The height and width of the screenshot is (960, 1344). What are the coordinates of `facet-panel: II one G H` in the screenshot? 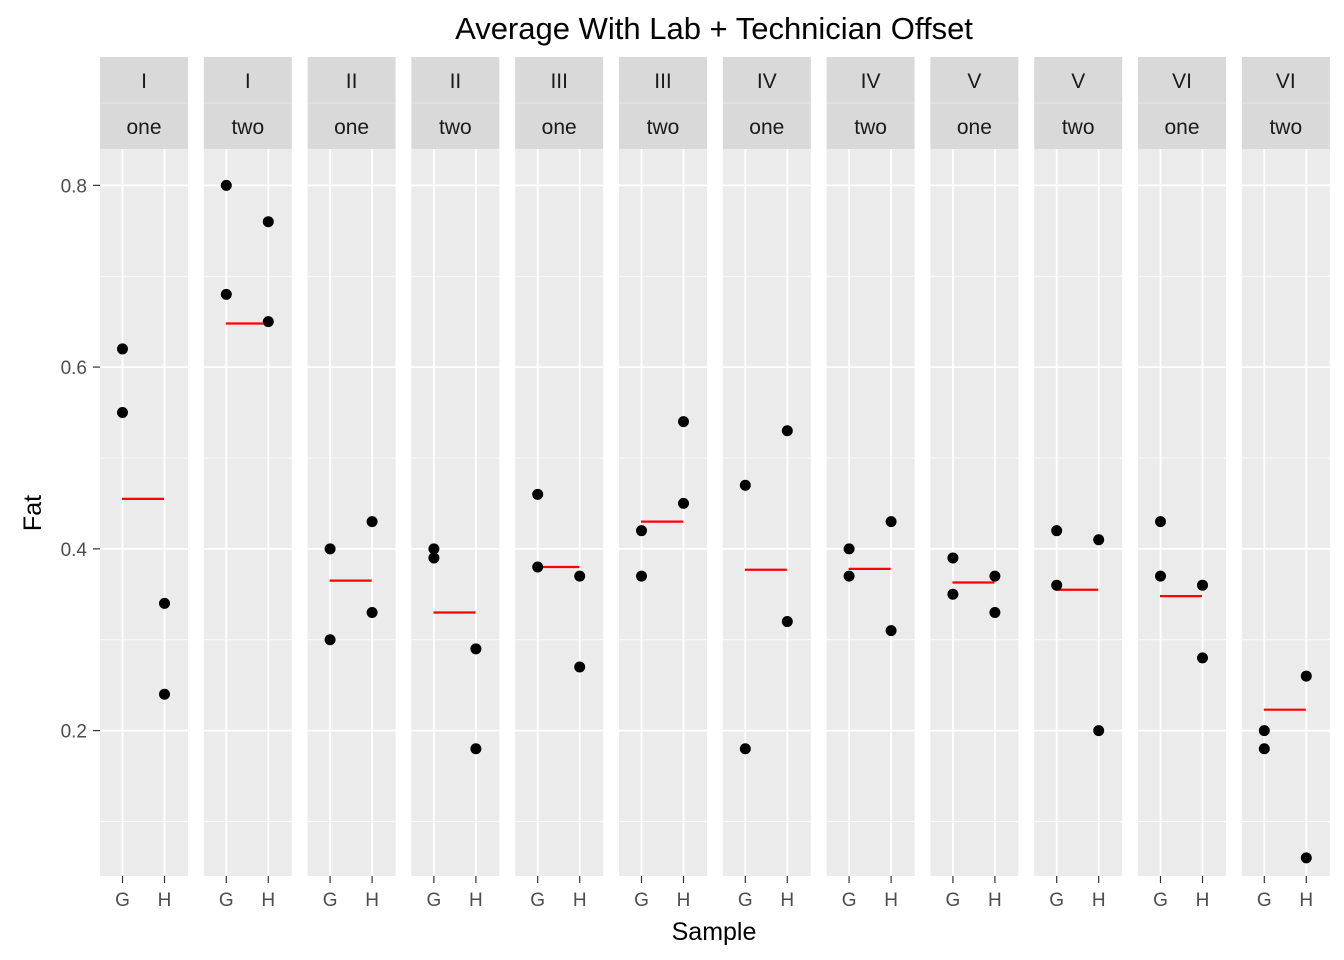 It's located at (351, 484).